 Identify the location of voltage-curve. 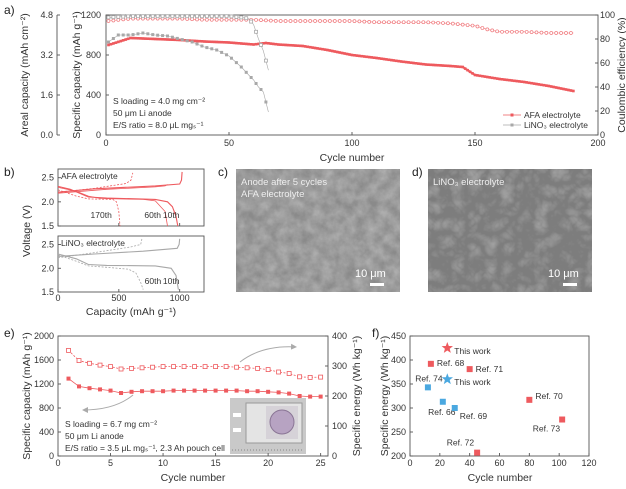
(118, 271).